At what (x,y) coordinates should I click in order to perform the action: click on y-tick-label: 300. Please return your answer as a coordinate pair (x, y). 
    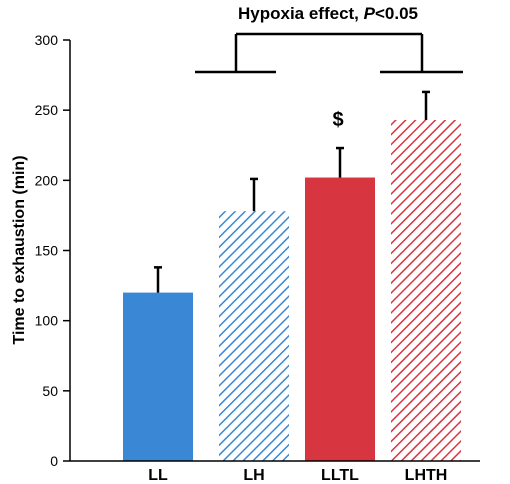
    Looking at the image, I should click on (47, 40).